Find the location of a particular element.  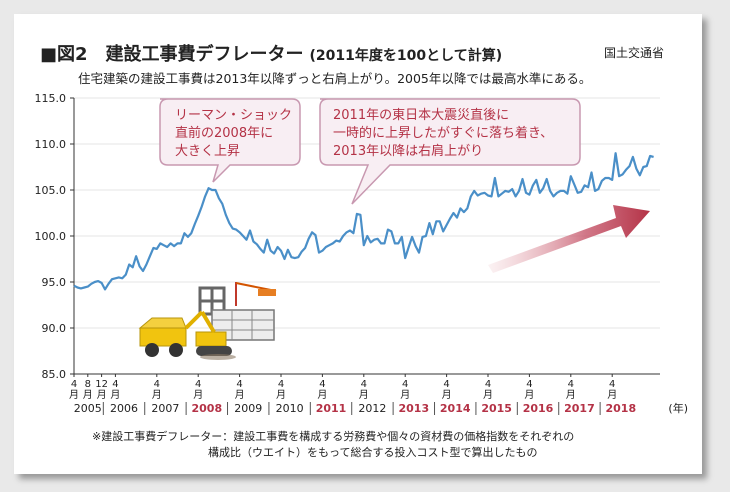

x-year-label: 2016 is located at coordinates (538, 408).